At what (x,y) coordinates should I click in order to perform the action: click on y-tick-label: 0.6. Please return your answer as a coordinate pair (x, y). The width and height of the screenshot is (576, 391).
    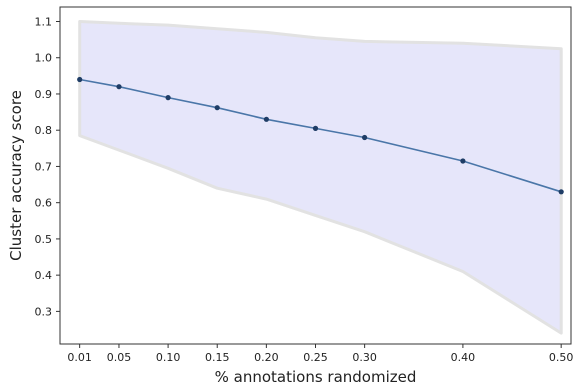
    Looking at the image, I should click on (44, 203).